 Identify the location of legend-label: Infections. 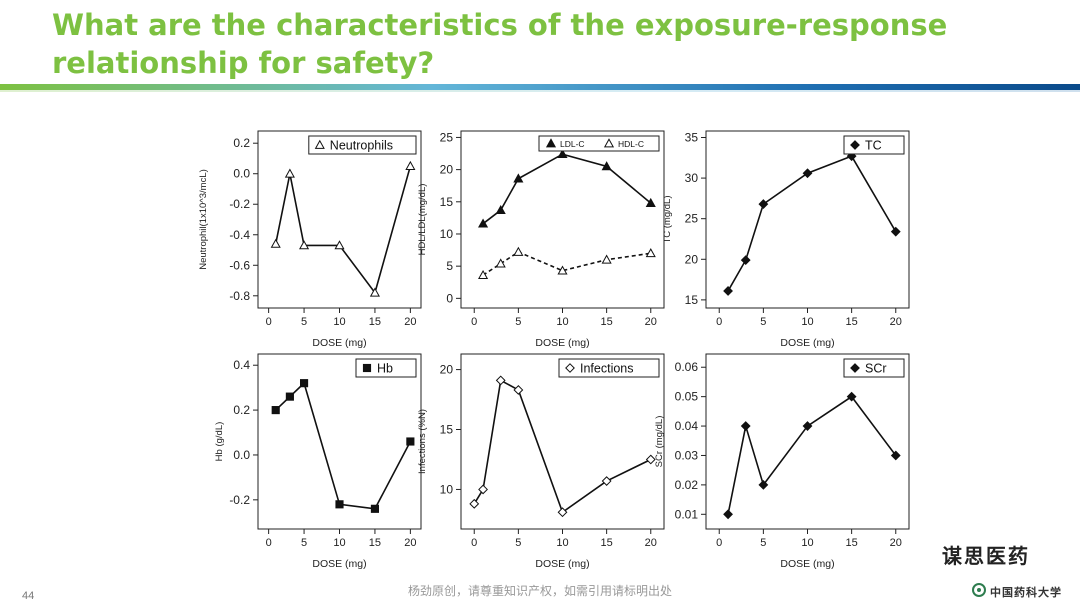
(607, 369).